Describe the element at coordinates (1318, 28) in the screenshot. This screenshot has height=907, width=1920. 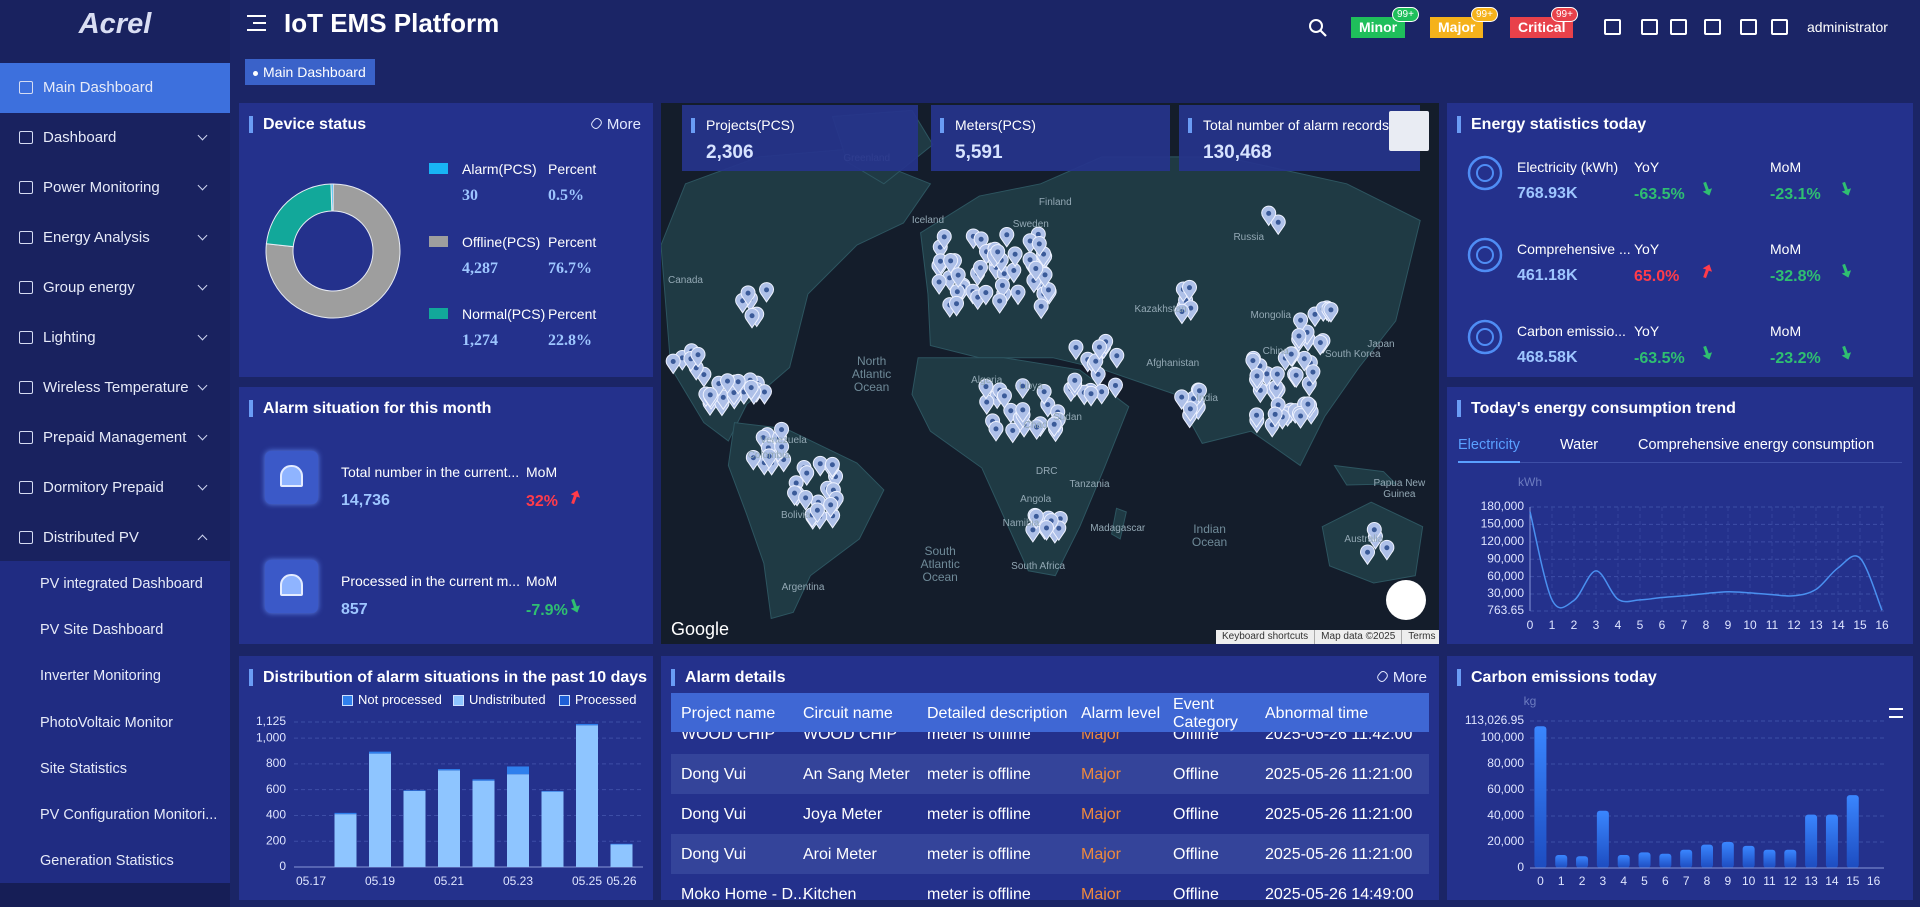
I see `search-icon` at that location.